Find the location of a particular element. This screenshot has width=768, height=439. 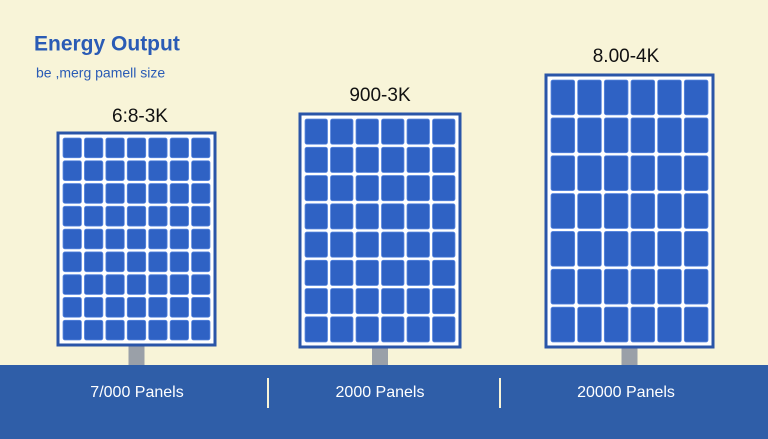

panel-label: 8.00-4K is located at coordinates (626, 56).